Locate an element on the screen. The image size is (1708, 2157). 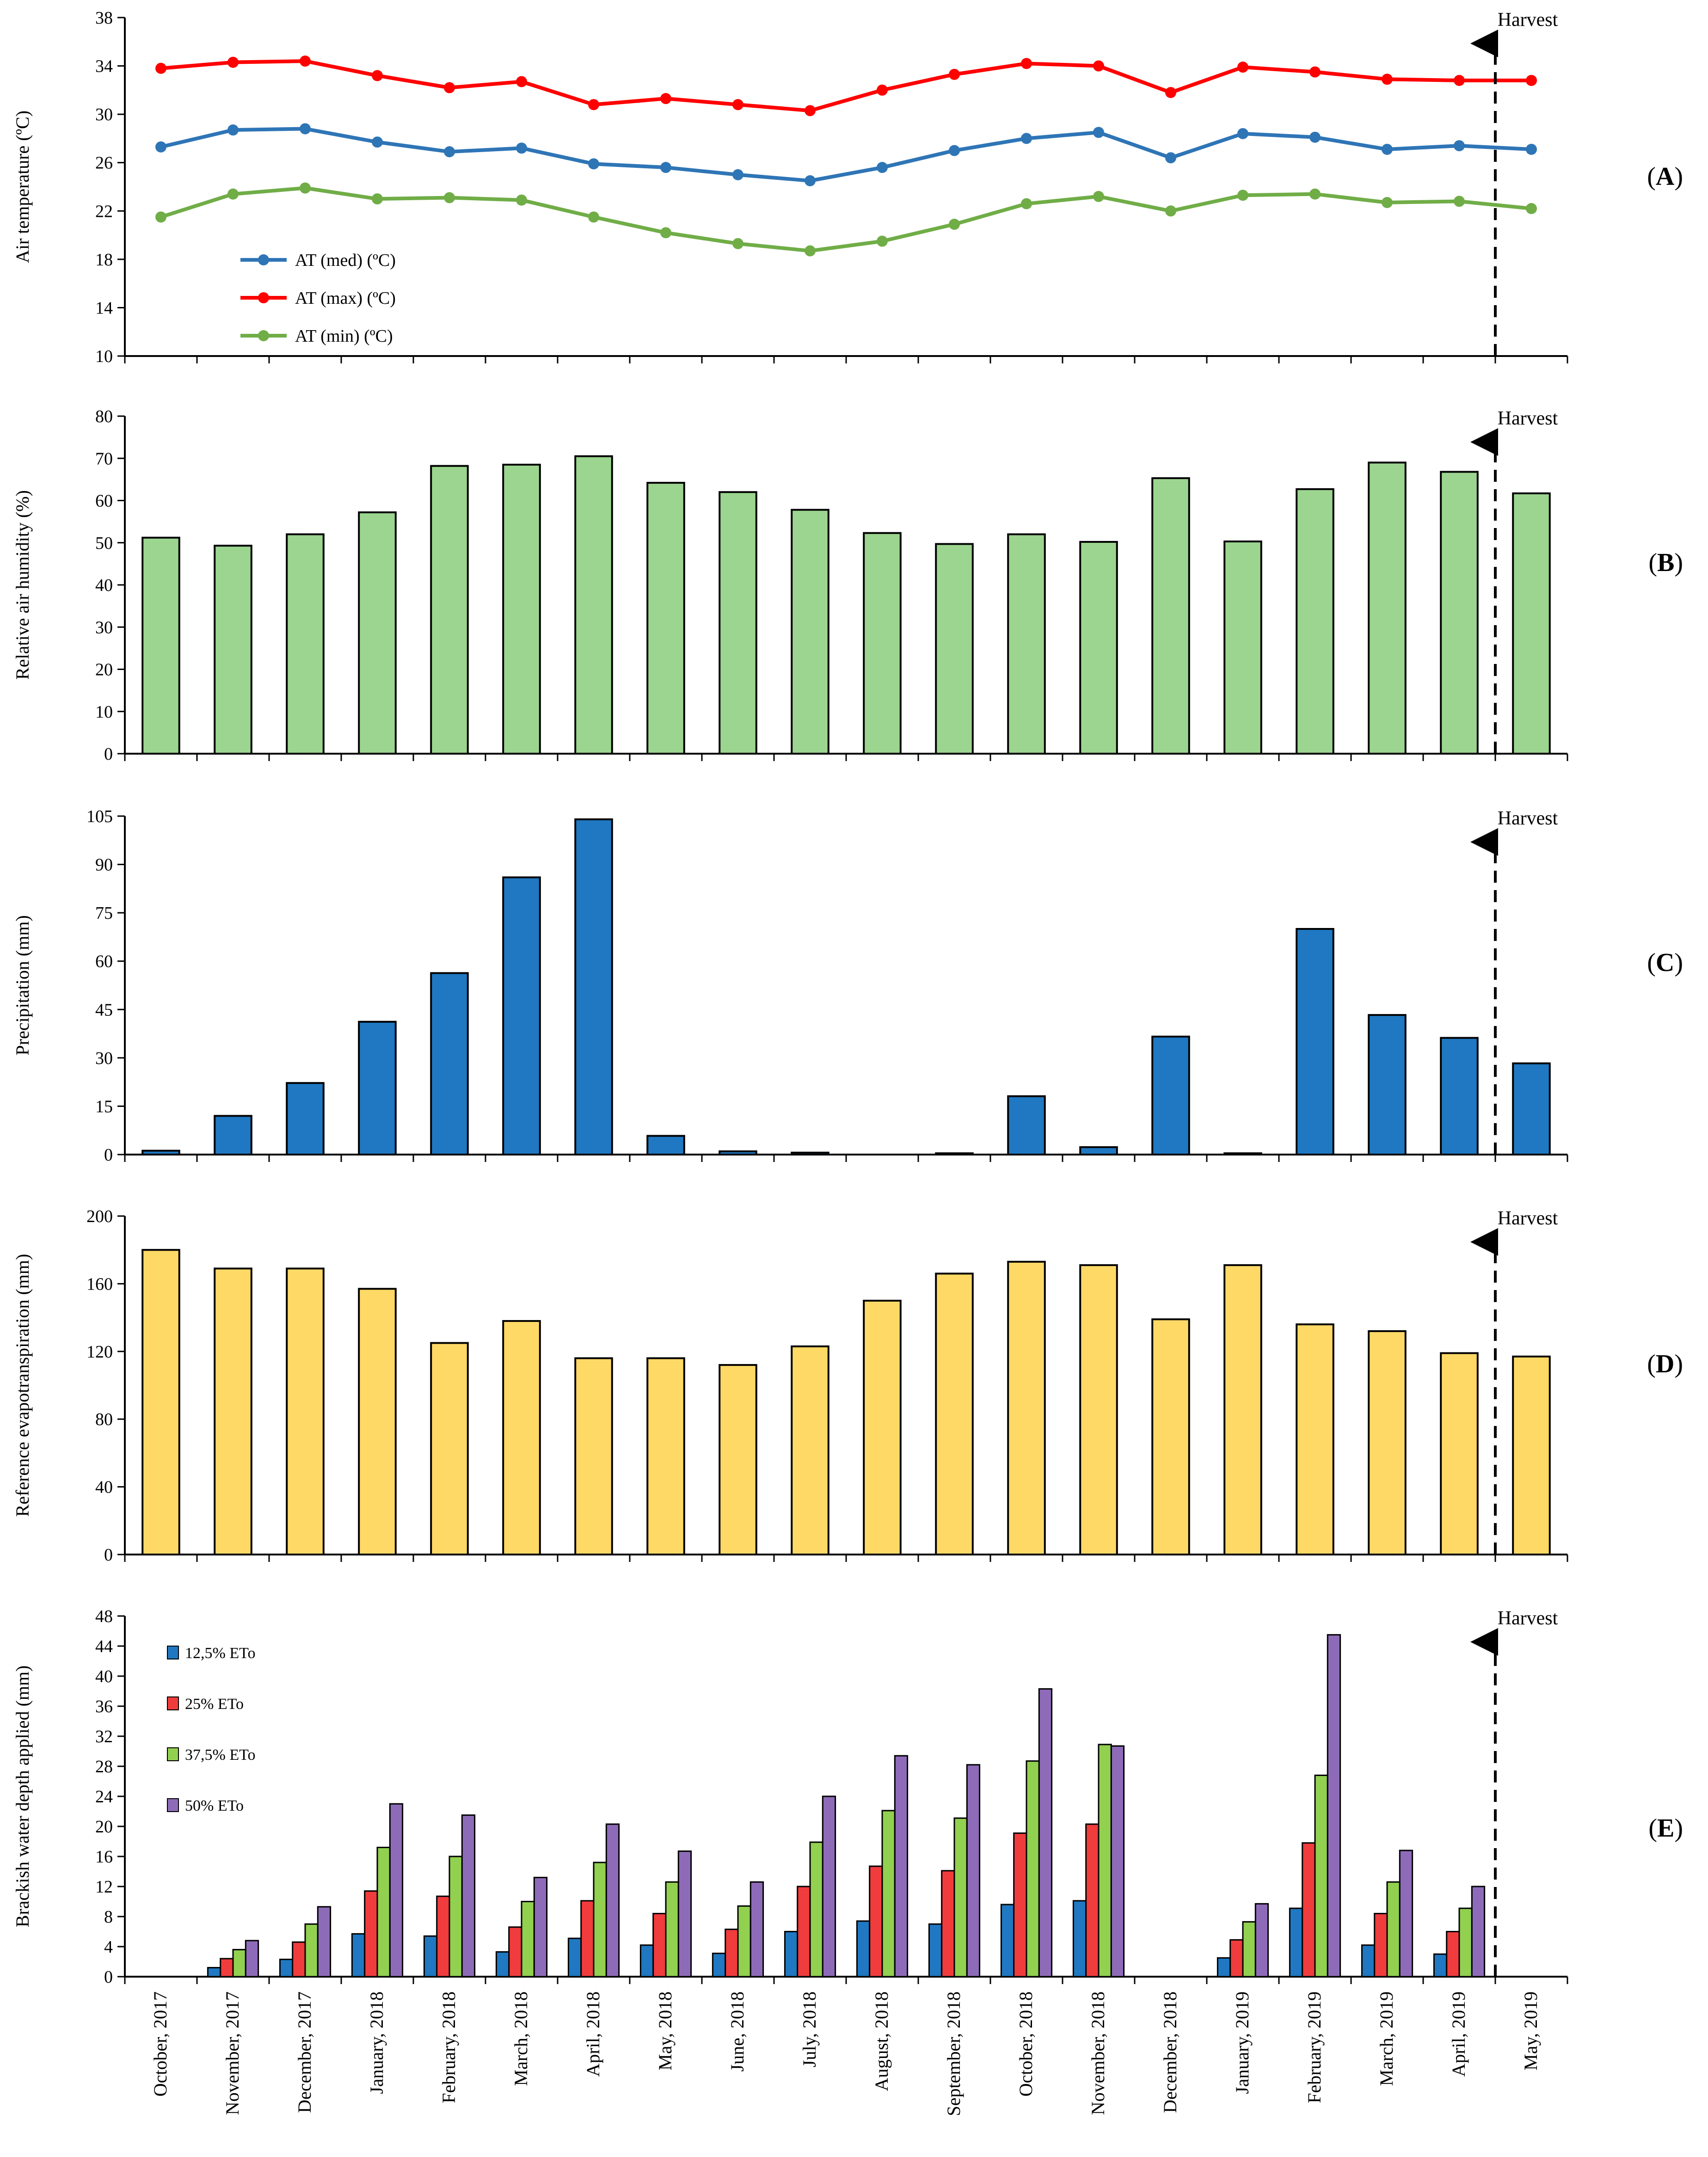
legend-label: 12,5% ETo is located at coordinates (220, 1653).